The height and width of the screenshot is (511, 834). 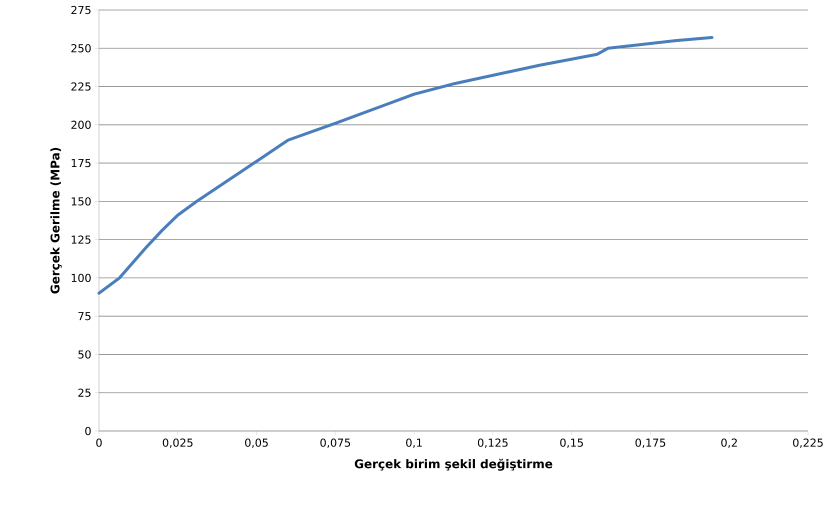 I want to click on x-tick-label: 0,125, so click(x=493, y=443).